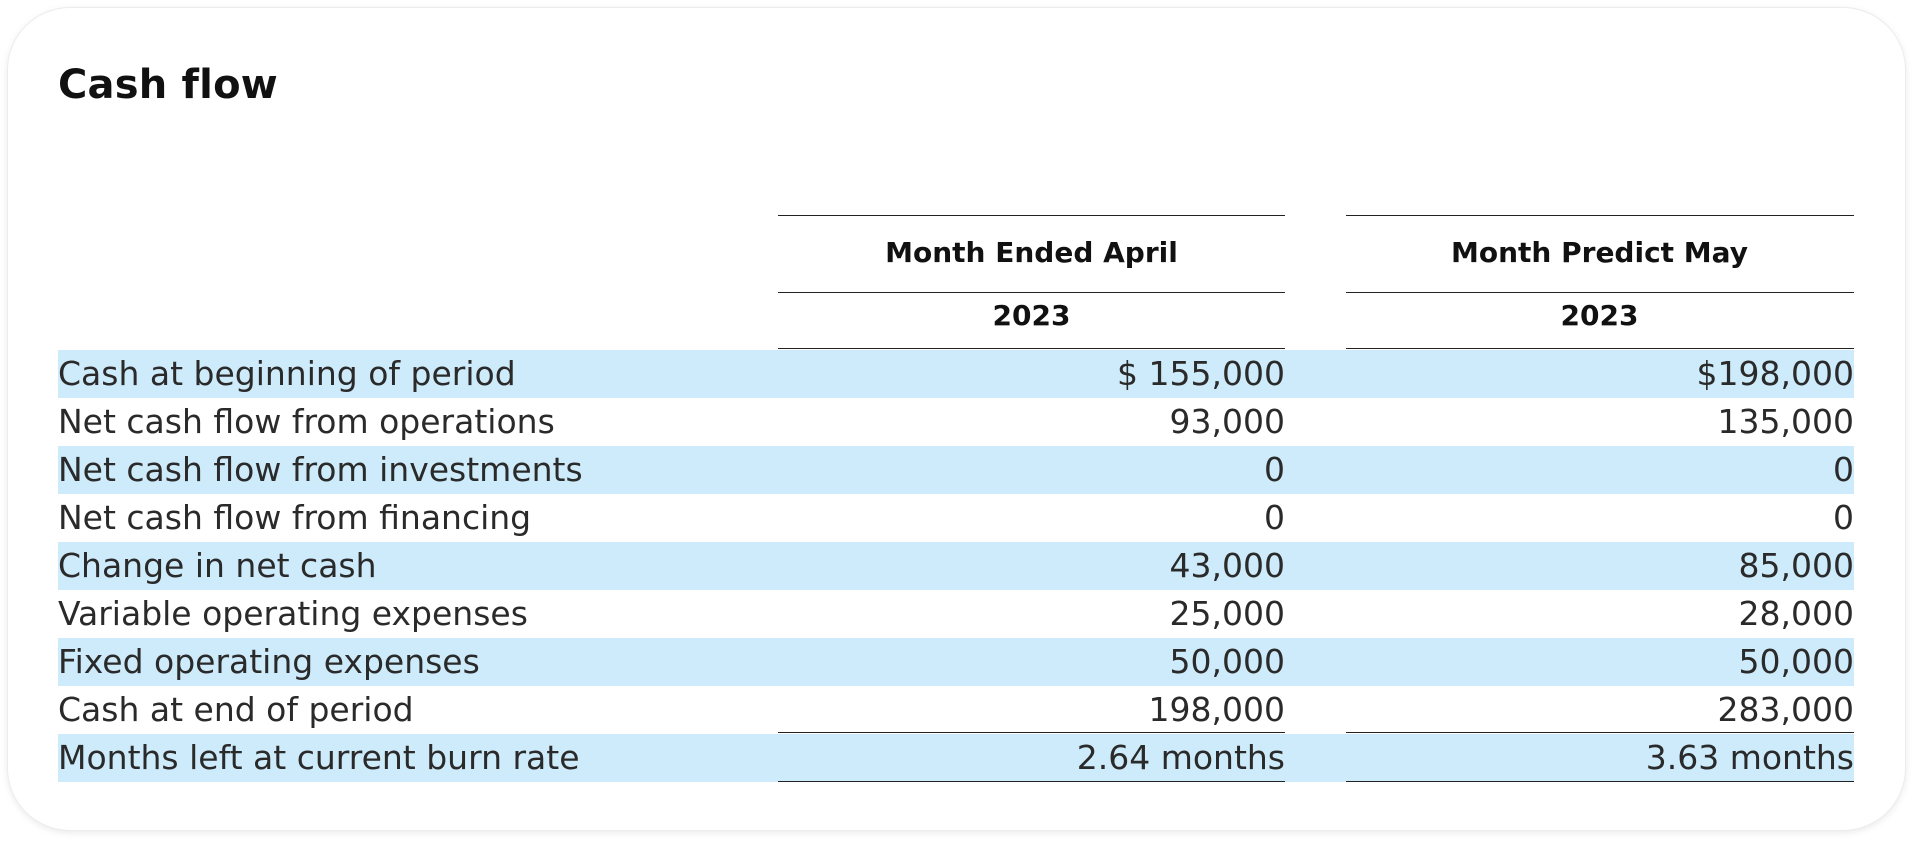 Image resolution: width=1915 pixels, height=842 pixels. Describe the element at coordinates (956, 566) in the screenshot. I see `table-row: Change in net cash 43,000 85,000` at that location.